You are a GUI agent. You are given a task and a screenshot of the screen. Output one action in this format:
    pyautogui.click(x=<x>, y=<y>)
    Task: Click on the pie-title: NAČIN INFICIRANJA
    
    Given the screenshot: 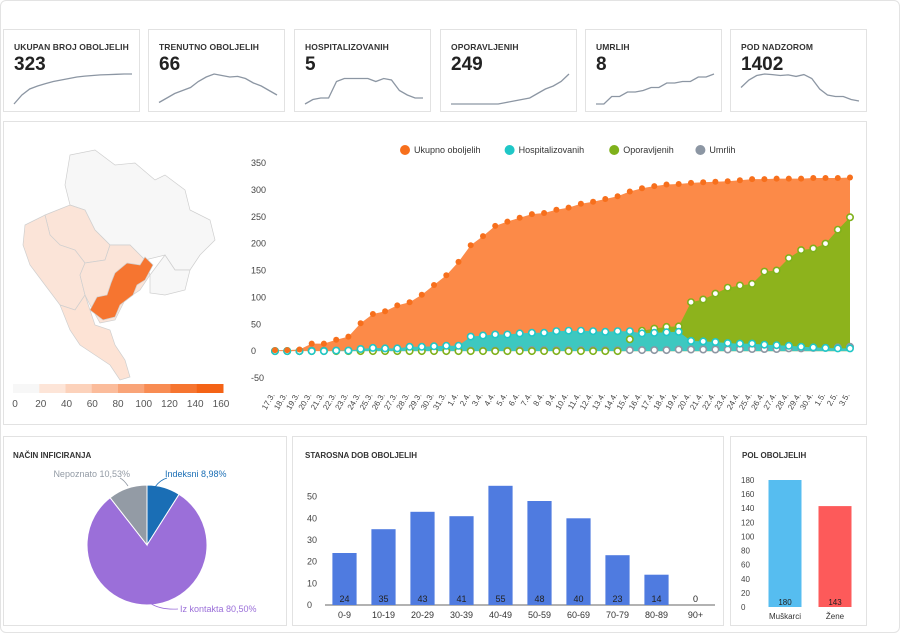 What is the action you would take?
    pyautogui.click(x=52, y=455)
    